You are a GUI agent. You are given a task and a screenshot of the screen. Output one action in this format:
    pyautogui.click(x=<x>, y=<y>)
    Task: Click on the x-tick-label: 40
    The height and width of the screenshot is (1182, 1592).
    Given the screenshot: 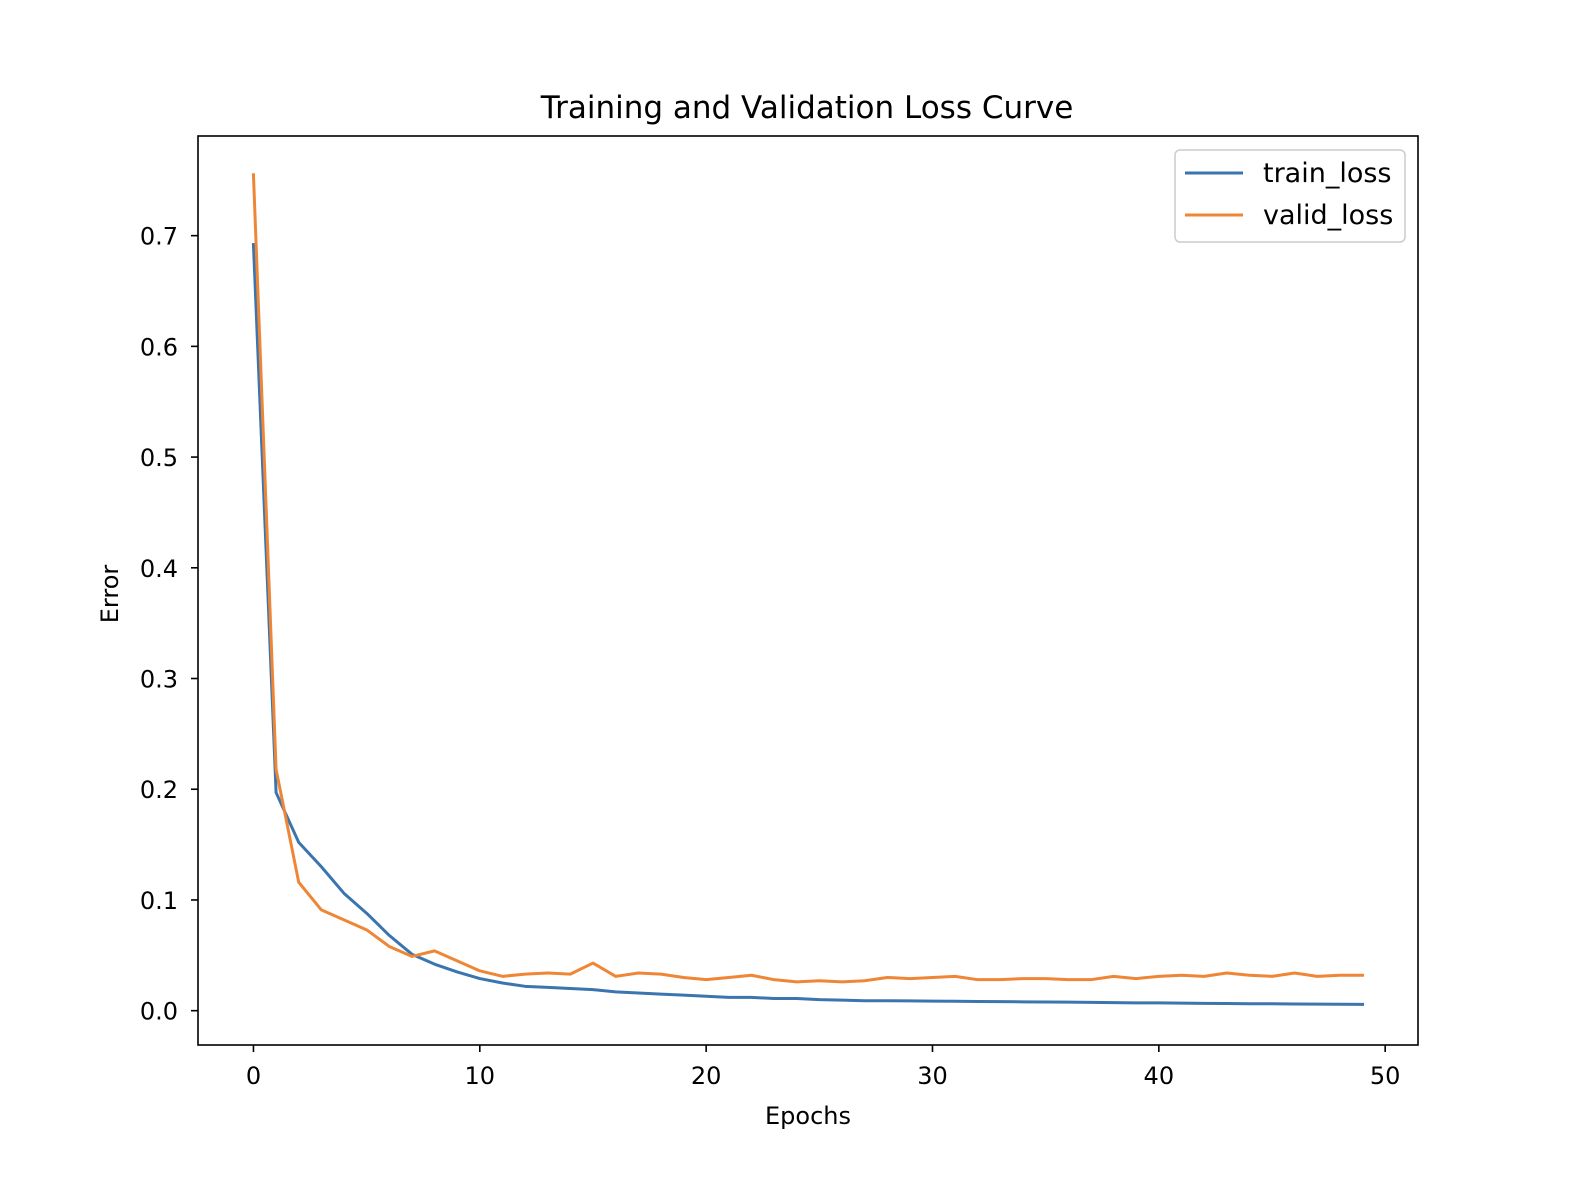 What is the action you would take?
    pyautogui.click(x=1159, y=1076)
    